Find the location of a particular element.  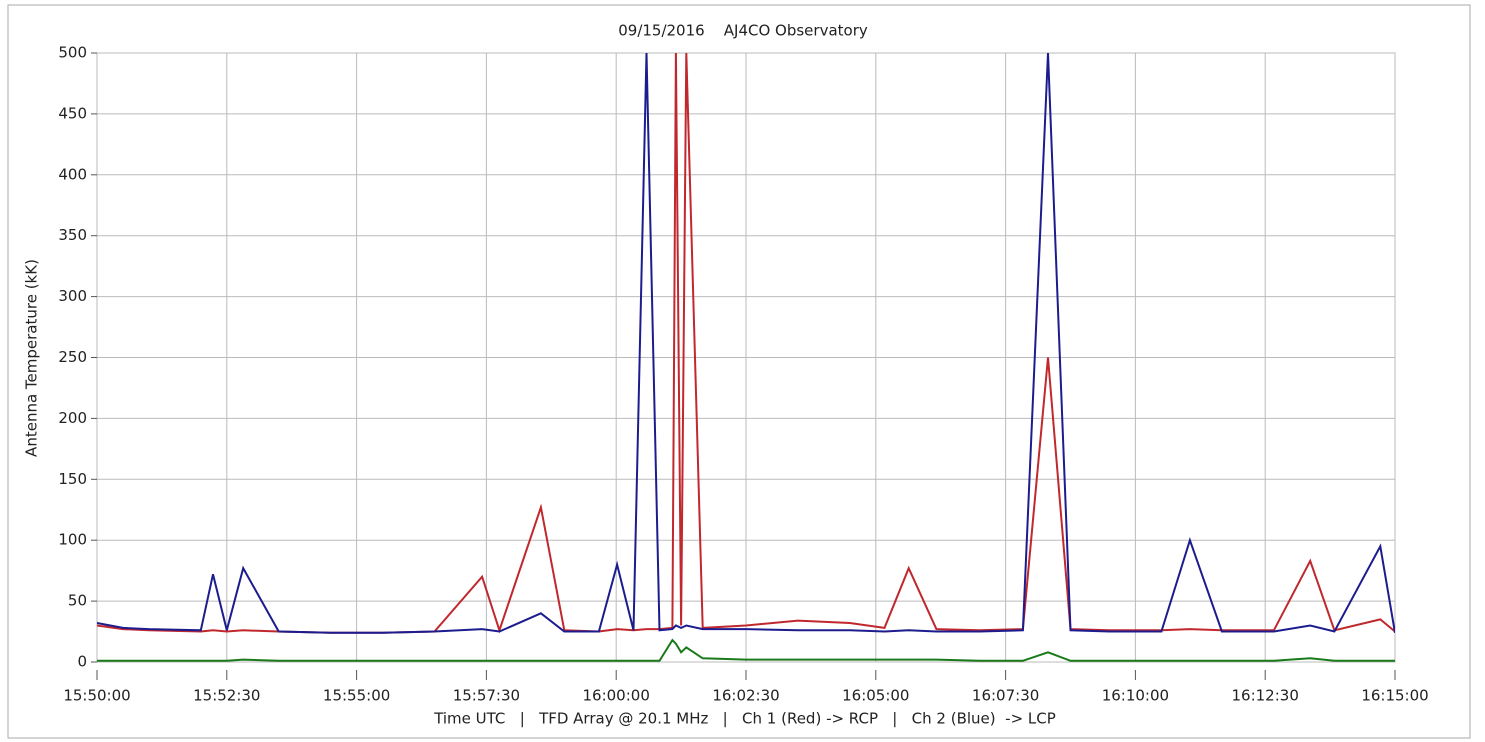

x-tick-label: 16:07:30 is located at coordinates (1005, 696).